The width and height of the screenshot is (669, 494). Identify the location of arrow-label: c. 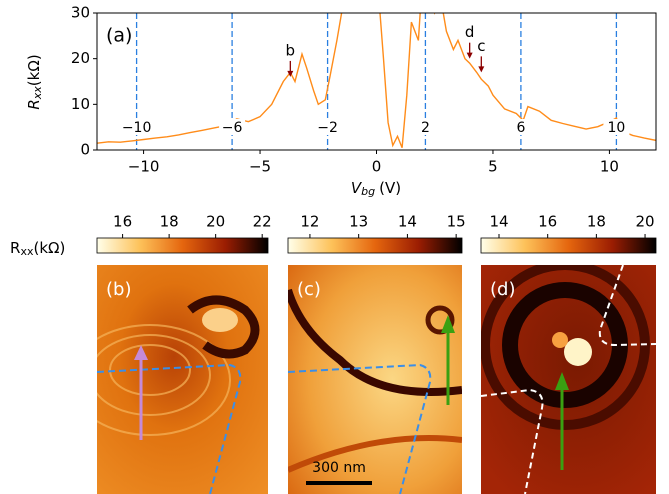
(481, 46).